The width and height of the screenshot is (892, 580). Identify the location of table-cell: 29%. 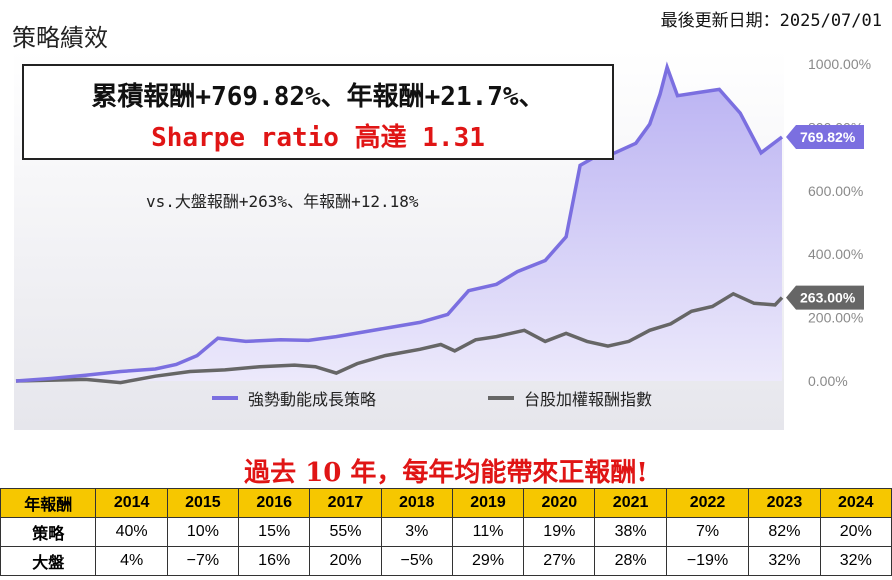
(488, 561).